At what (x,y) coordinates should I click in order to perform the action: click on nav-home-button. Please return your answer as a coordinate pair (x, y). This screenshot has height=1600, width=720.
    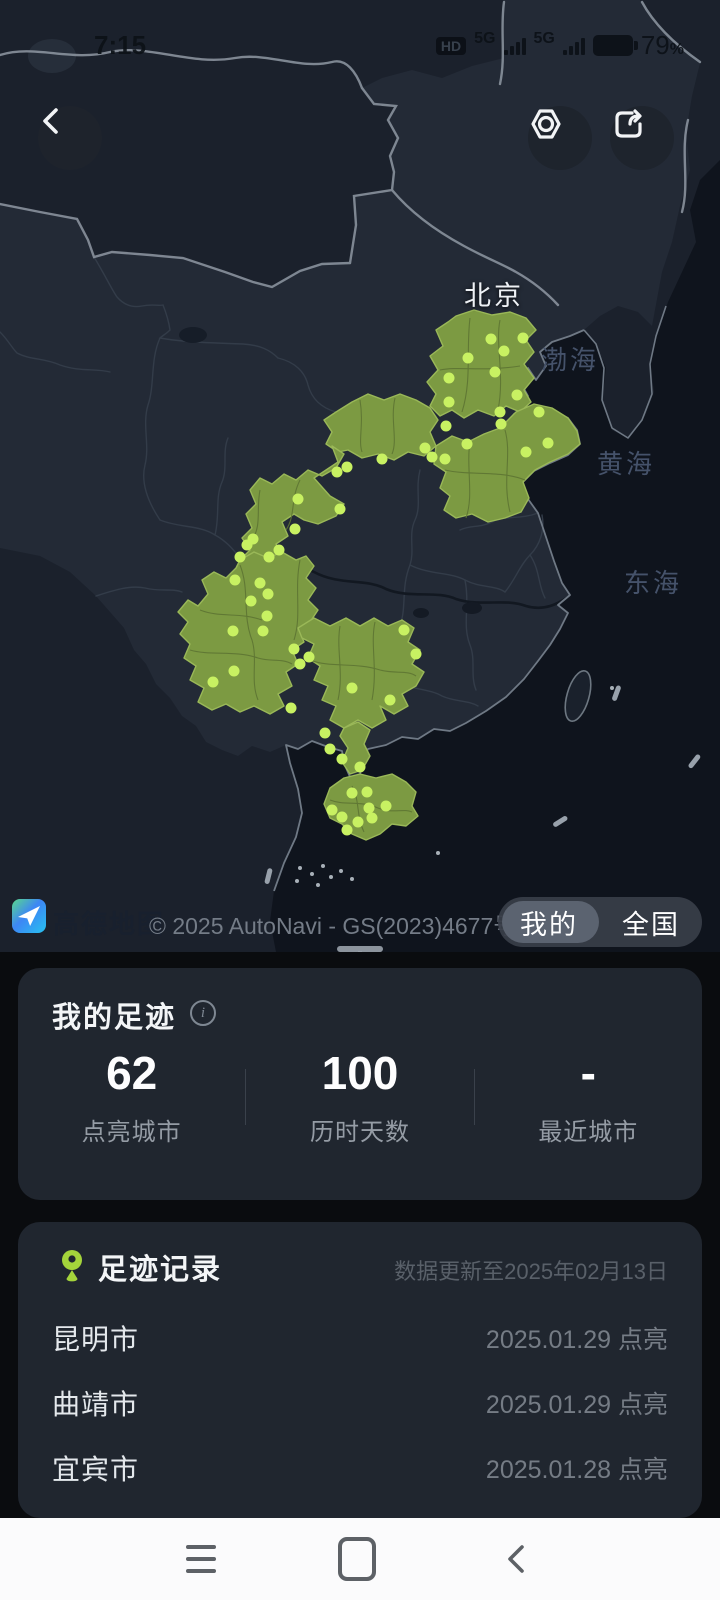
    Looking at the image, I should click on (357, 1559).